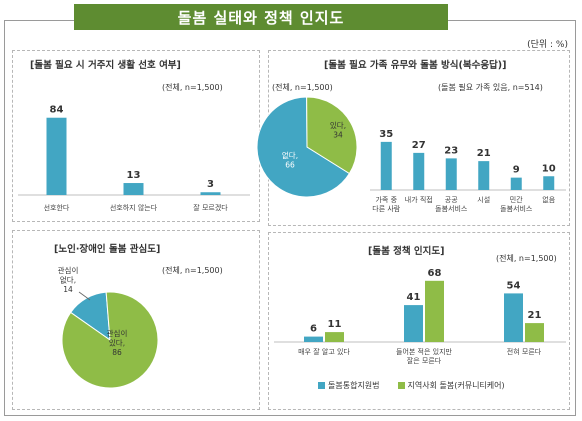 This screenshot has height=421, width=582. What do you see at coordinates (414, 297) in the screenshot?
I see `policy-value-0-1: 41` at bounding box center [414, 297].